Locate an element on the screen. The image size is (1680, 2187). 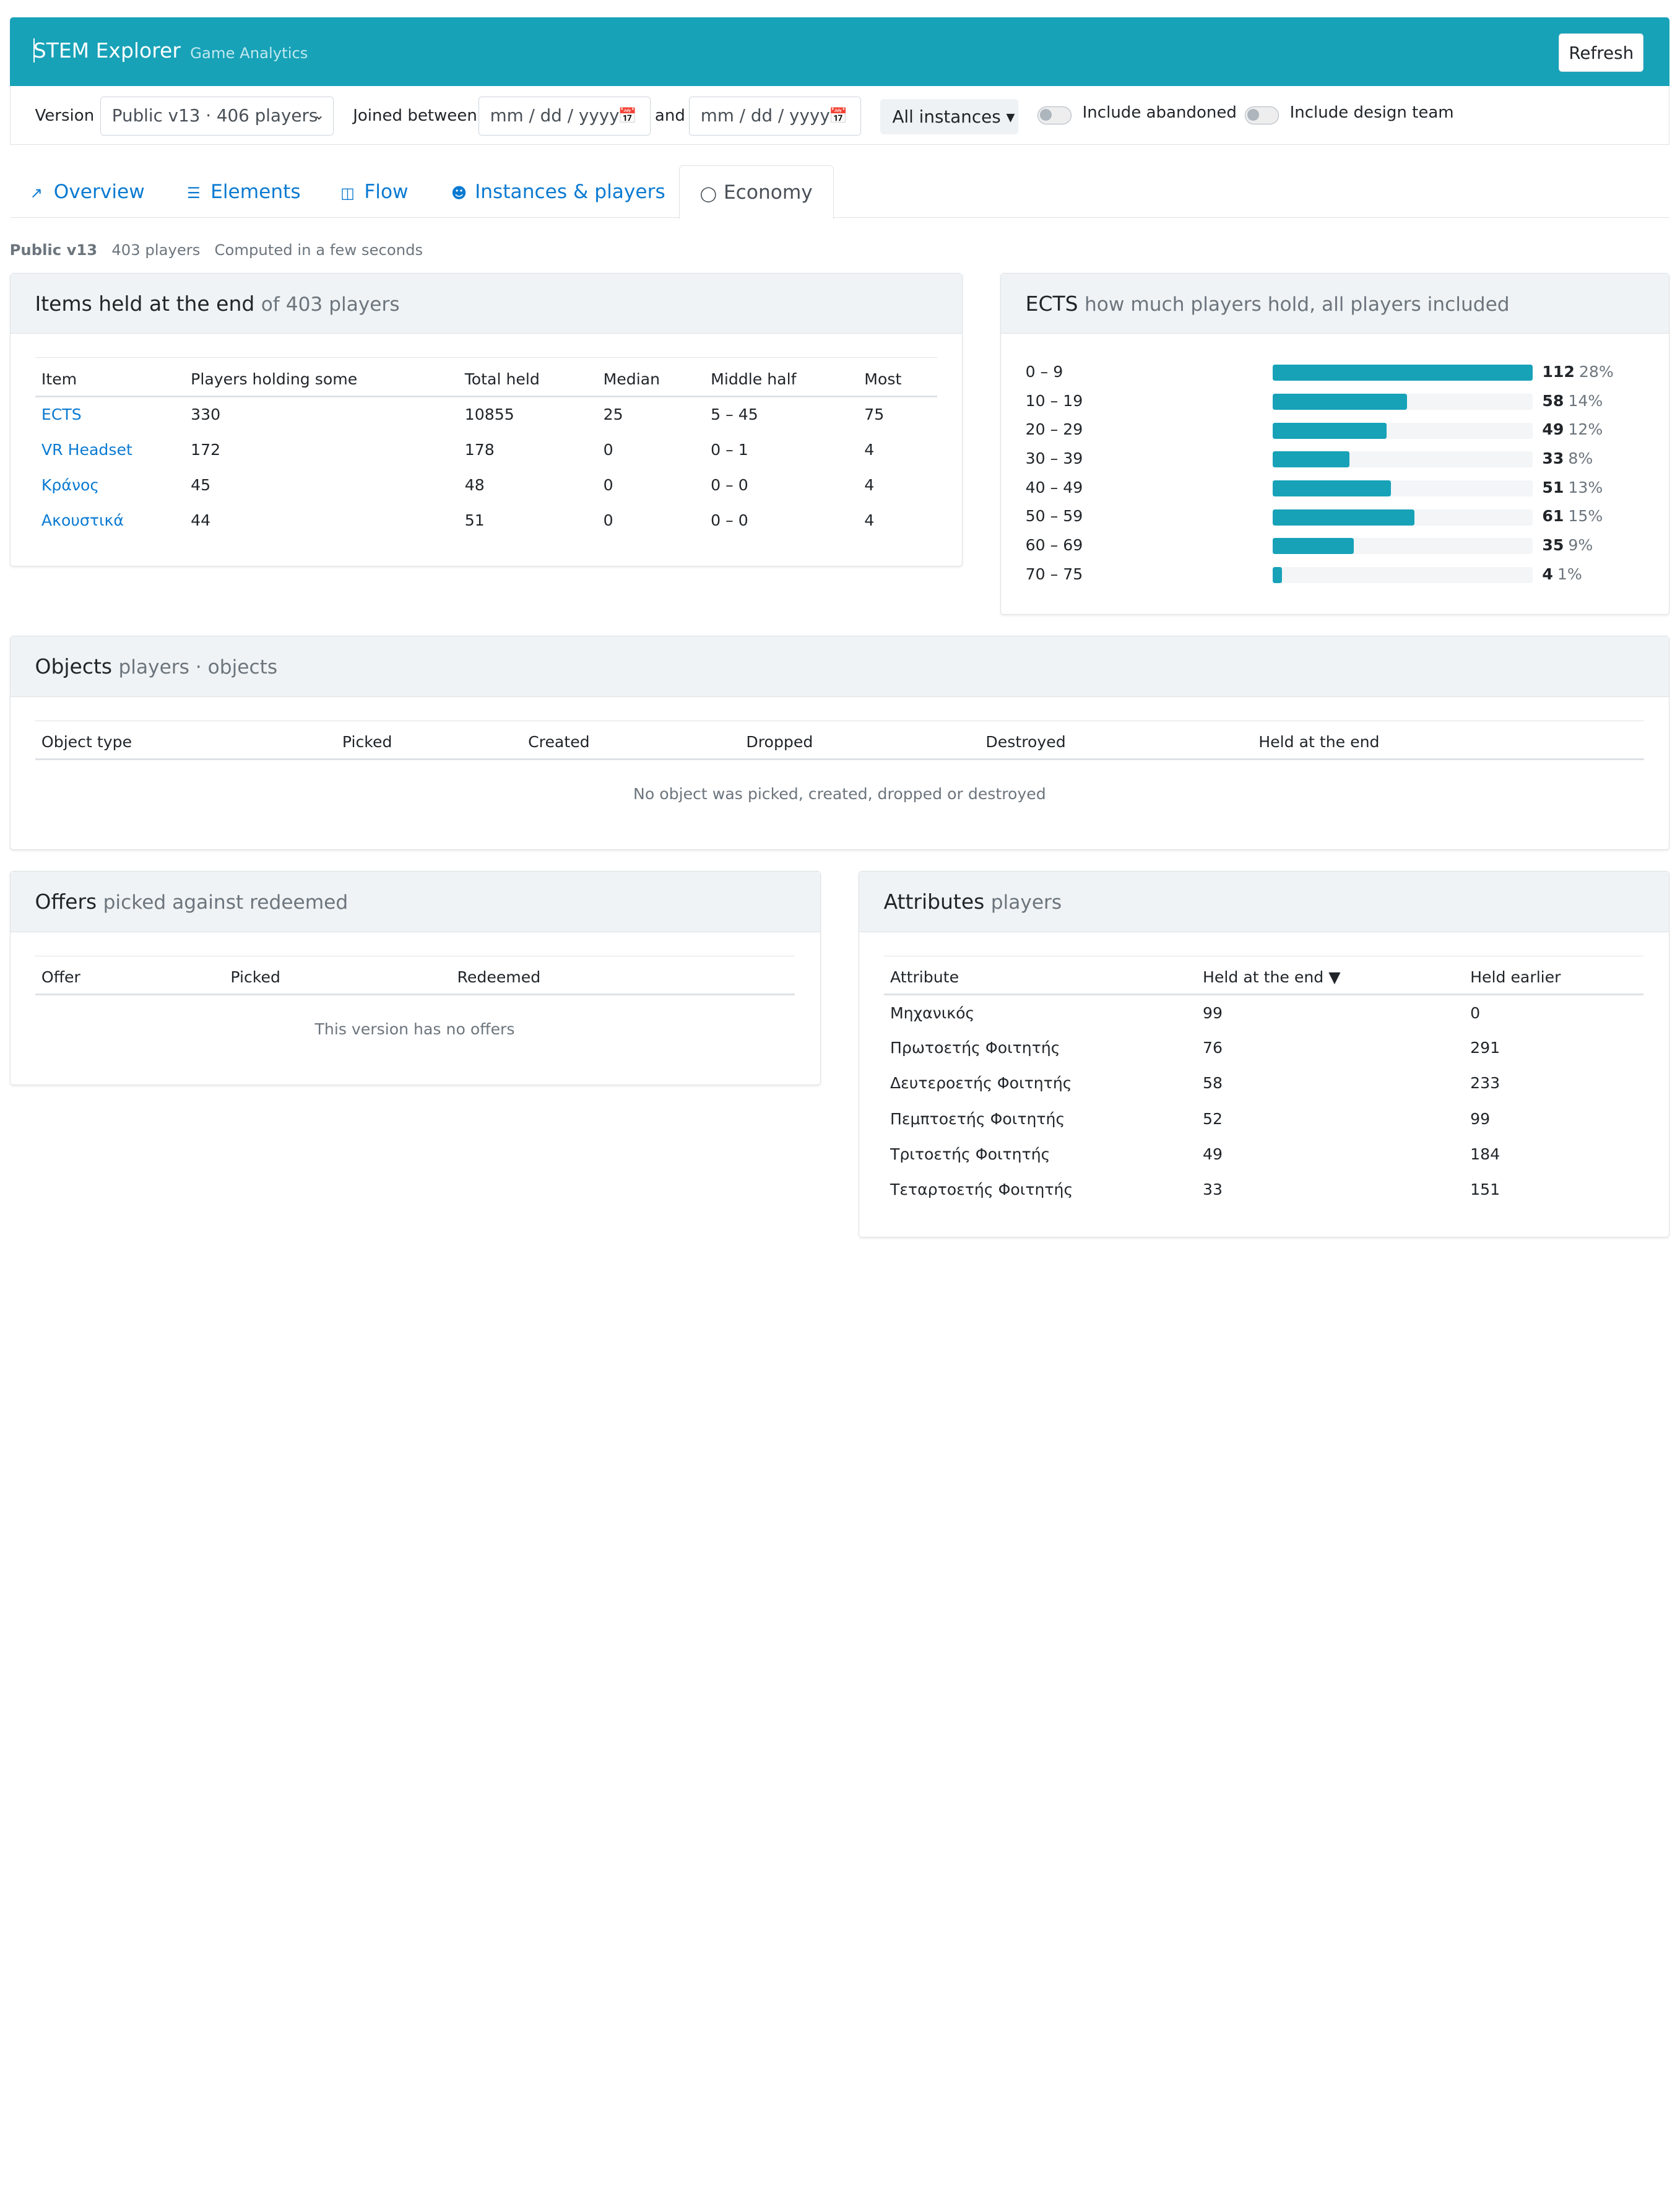
tab-flow: ◫ Flow is located at coordinates (374, 191).